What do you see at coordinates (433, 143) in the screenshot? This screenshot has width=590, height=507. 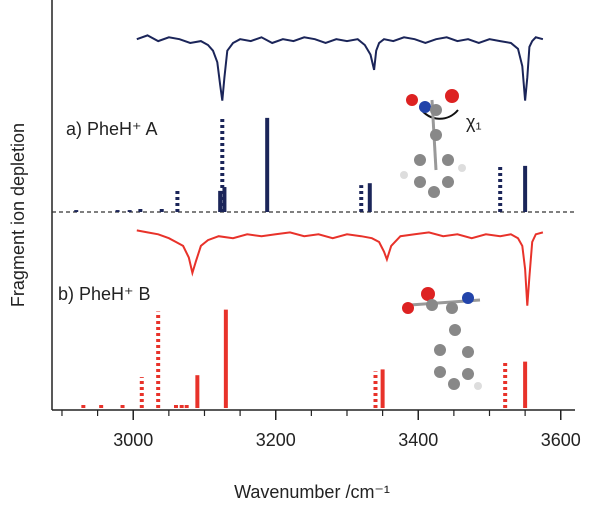 I see `molecule-a` at bounding box center [433, 143].